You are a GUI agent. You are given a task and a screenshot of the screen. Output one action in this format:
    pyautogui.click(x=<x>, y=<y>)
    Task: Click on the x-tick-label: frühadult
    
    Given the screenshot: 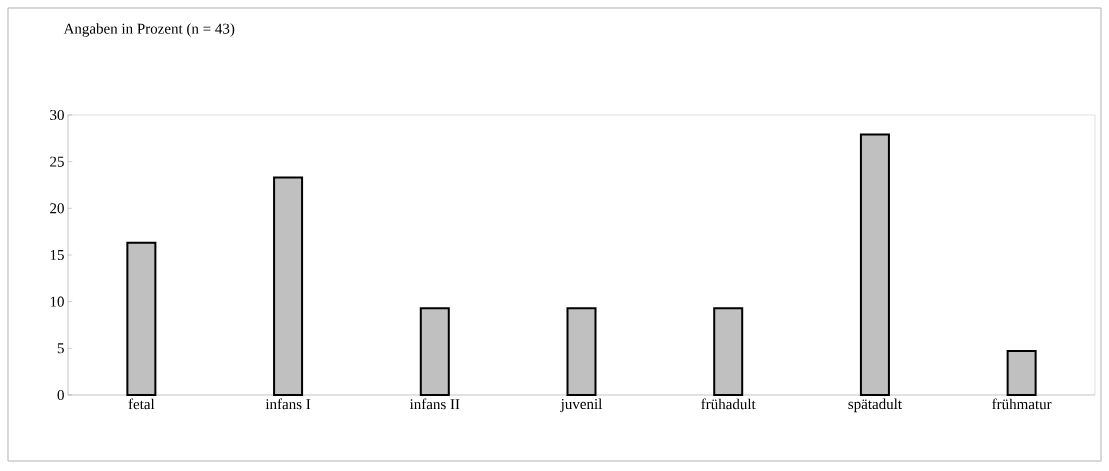 What is the action you would take?
    pyautogui.click(x=728, y=404)
    